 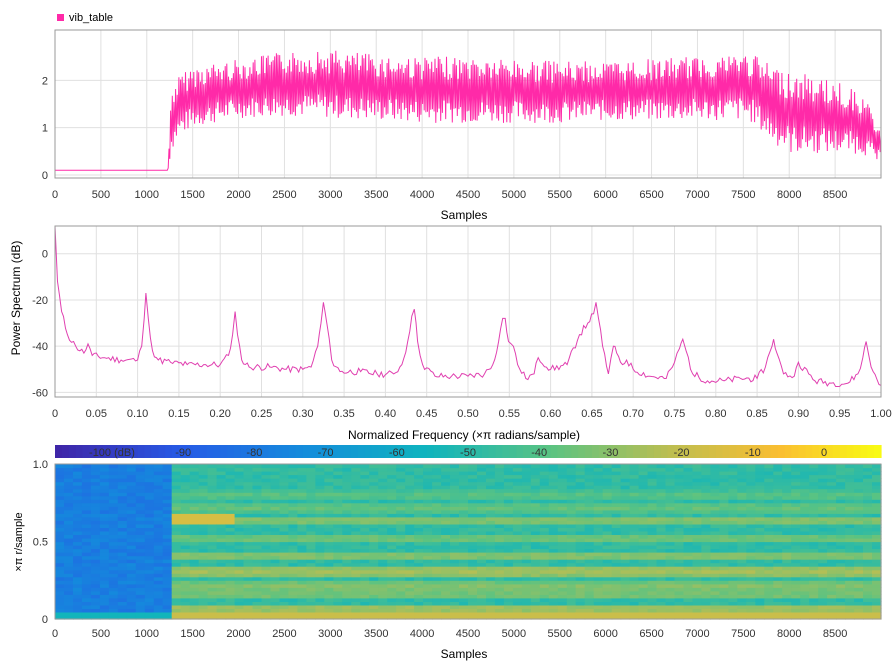 What do you see at coordinates (605, 195) in the screenshot?
I see `x-tick-label: 6000` at bounding box center [605, 195].